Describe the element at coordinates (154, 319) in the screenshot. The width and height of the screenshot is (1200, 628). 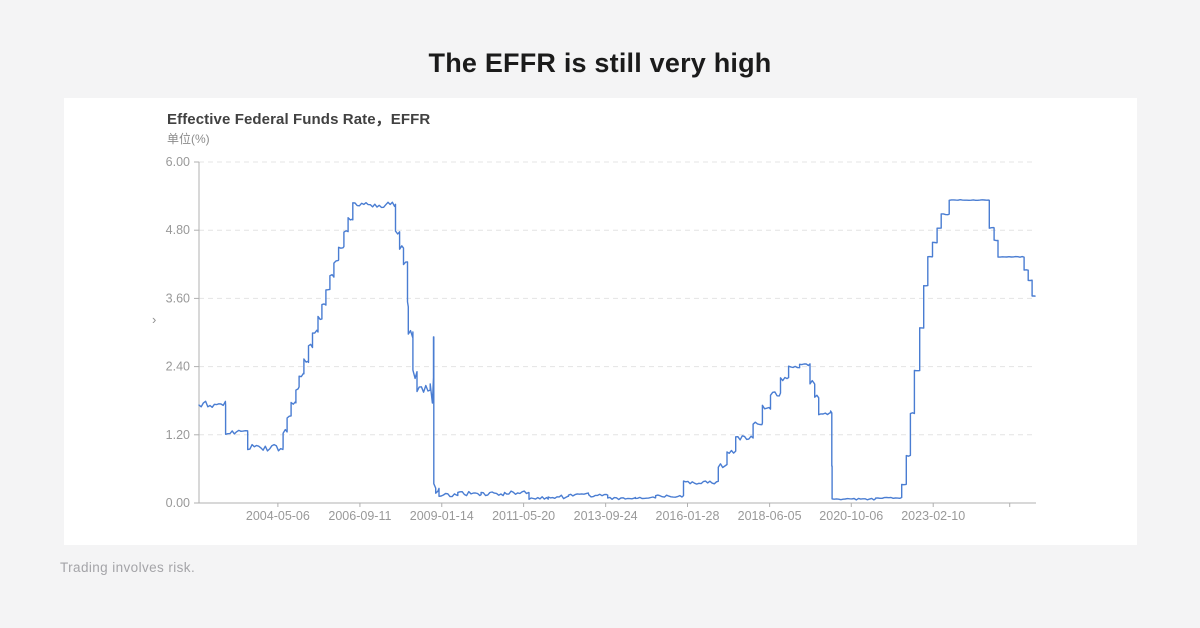
I see `chevron-right-icon: ›` at that location.